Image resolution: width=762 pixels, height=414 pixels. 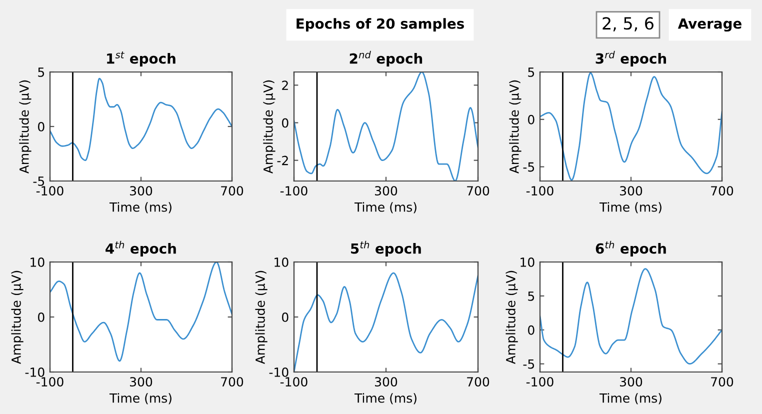 I want to click on text: Epochs of 20 samples, so click(x=380, y=25).